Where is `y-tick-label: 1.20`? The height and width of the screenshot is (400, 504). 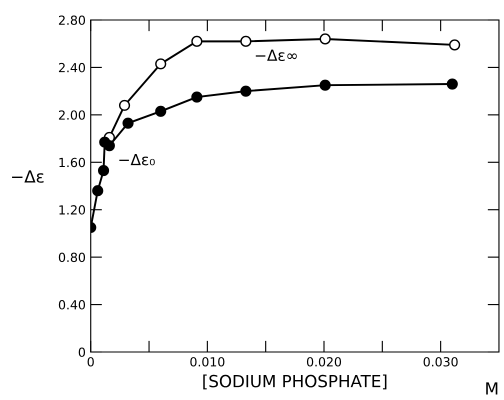 y-tick-label: 1.20 is located at coordinates (72, 210).